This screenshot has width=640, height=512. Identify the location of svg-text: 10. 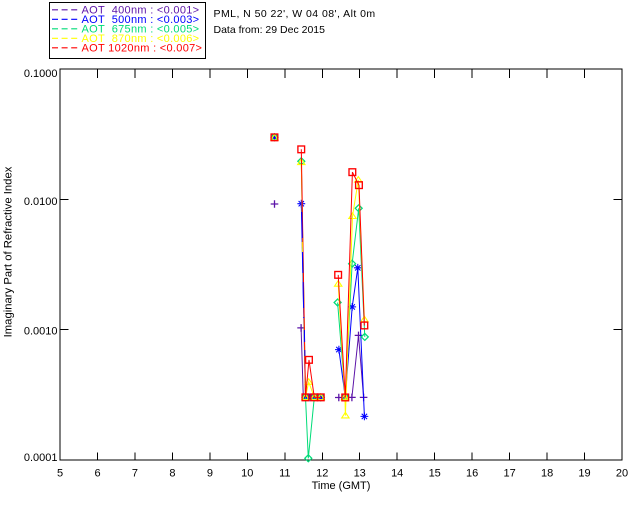
(247, 474).